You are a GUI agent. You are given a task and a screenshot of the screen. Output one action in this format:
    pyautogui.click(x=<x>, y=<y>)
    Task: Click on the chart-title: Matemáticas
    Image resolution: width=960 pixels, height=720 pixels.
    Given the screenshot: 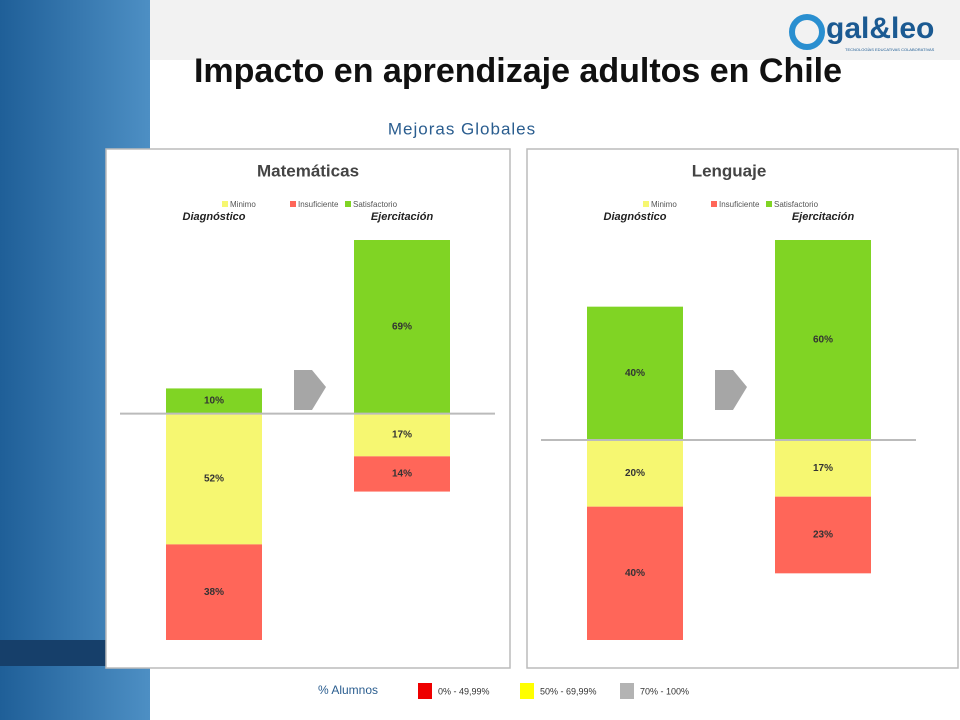 What is the action you would take?
    pyautogui.click(x=308, y=170)
    